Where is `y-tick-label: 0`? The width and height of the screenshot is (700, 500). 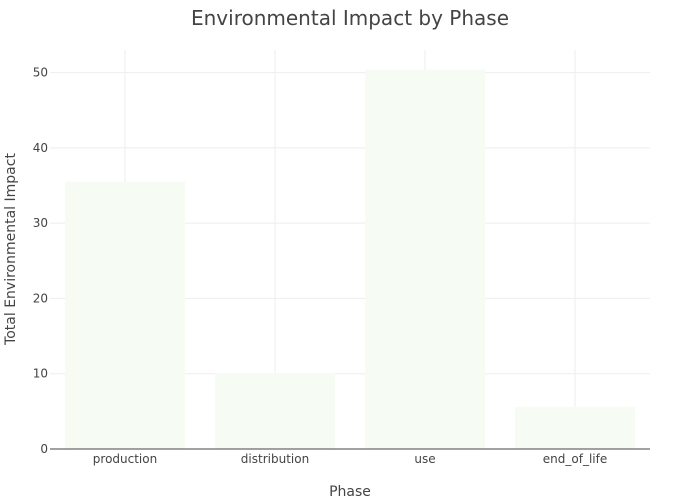 y-tick-label: 0 is located at coordinates (44, 449).